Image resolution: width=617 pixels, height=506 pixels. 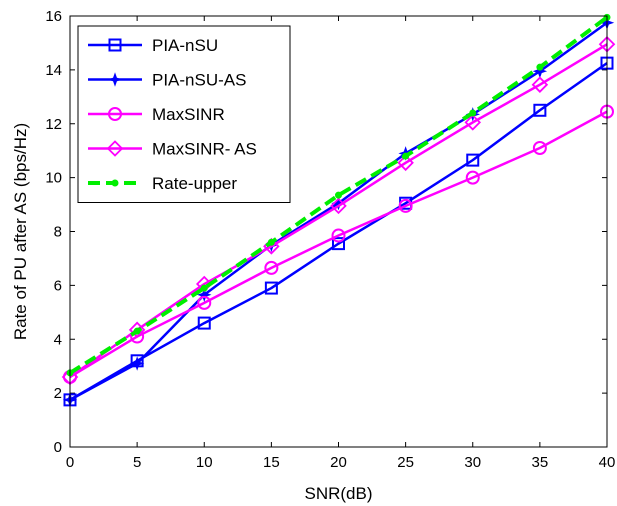 I want to click on legend-label: MaxSINR- AS, so click(x=204, y=149).